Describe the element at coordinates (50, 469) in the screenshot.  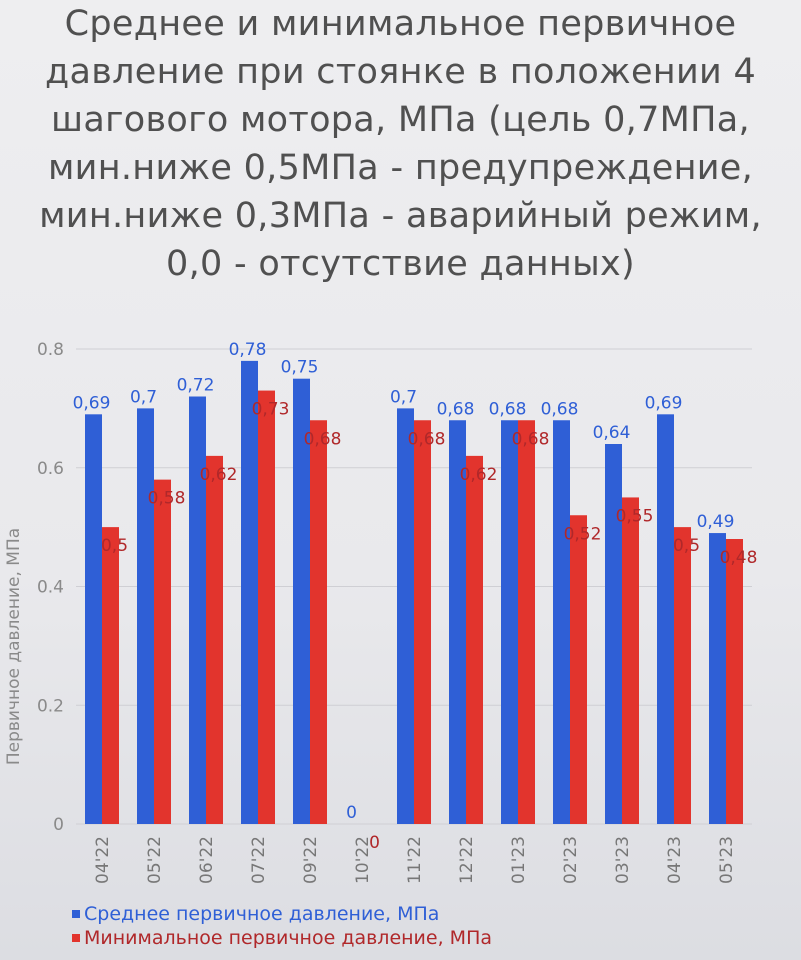
I see `y-tick-label: 0.6` at that location.